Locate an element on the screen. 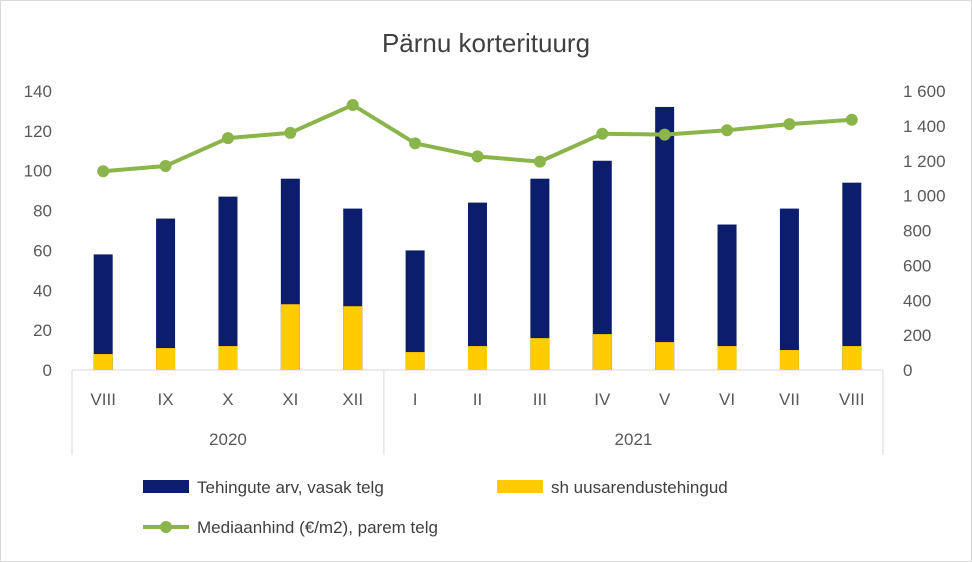 This screenshot has height=562, width=972. x-axis-tick-label: XII is located at coordinates (352, 399).